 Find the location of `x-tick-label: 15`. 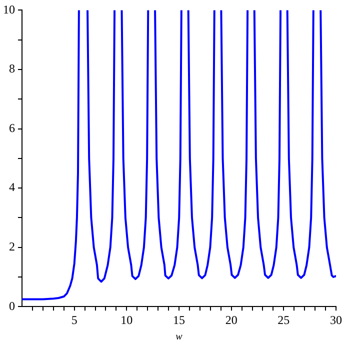

x-tick-label: 15 is located at coordinates (179, 319).